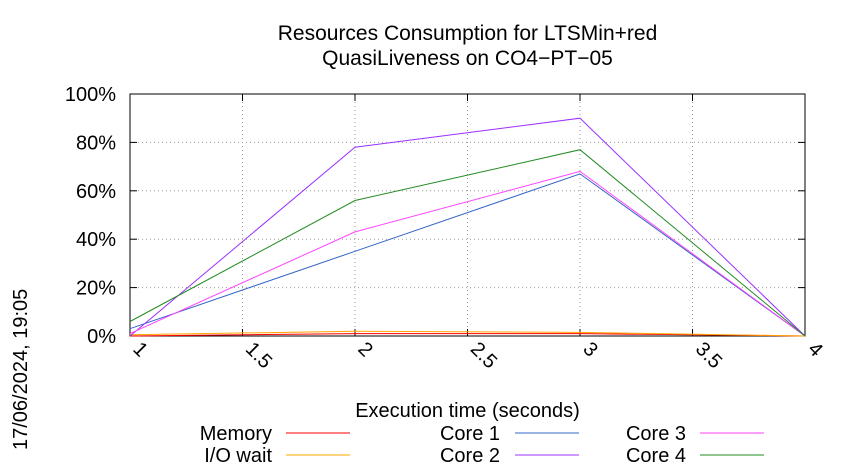 Image resolution: width=850 pixels, height=475 pixels. Describe the element at coordinates (101, 337) in the screenshot. I see `y-tick-label: 0%` at that location.